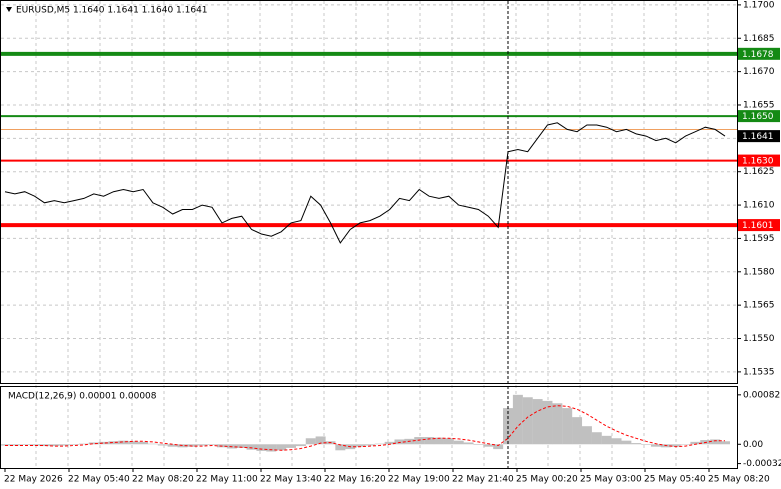  Describe the element at coordinates (611, 480) in the screenshot. I see `x-tick-label: 25 May 03:00` at that location.